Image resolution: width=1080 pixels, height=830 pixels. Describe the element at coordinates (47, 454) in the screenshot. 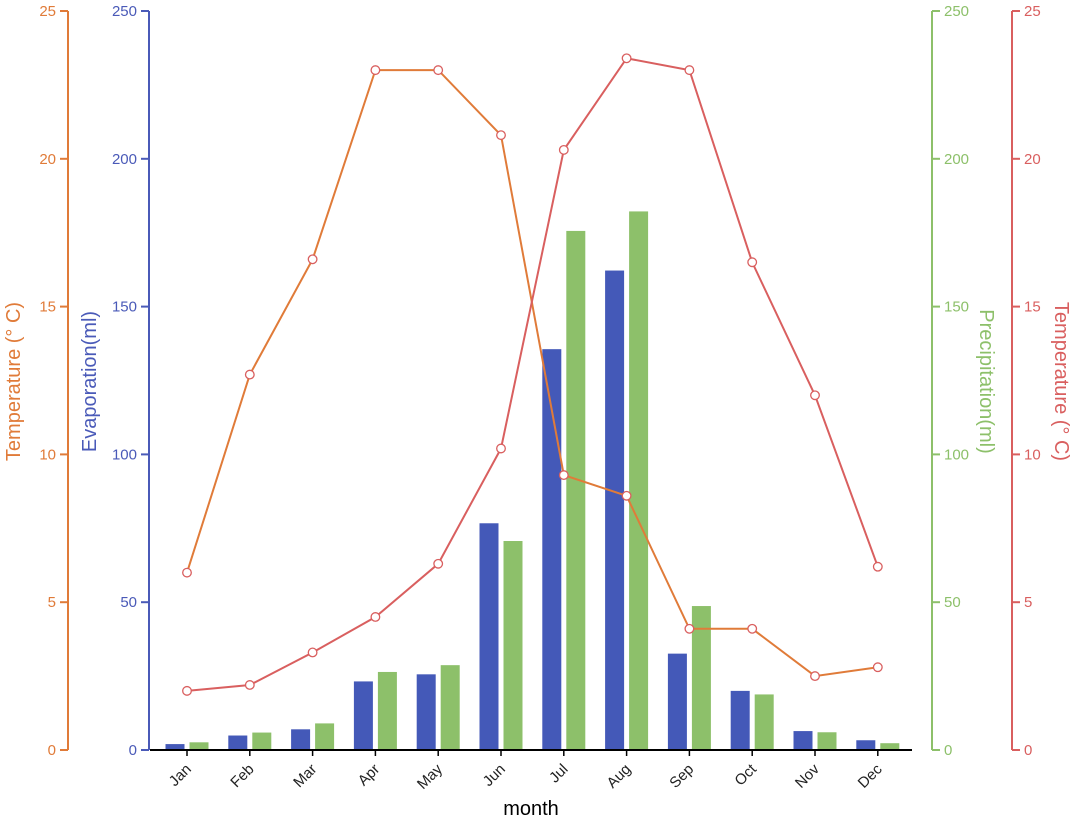

I see `left-outer-tick-label: 10` at that location.